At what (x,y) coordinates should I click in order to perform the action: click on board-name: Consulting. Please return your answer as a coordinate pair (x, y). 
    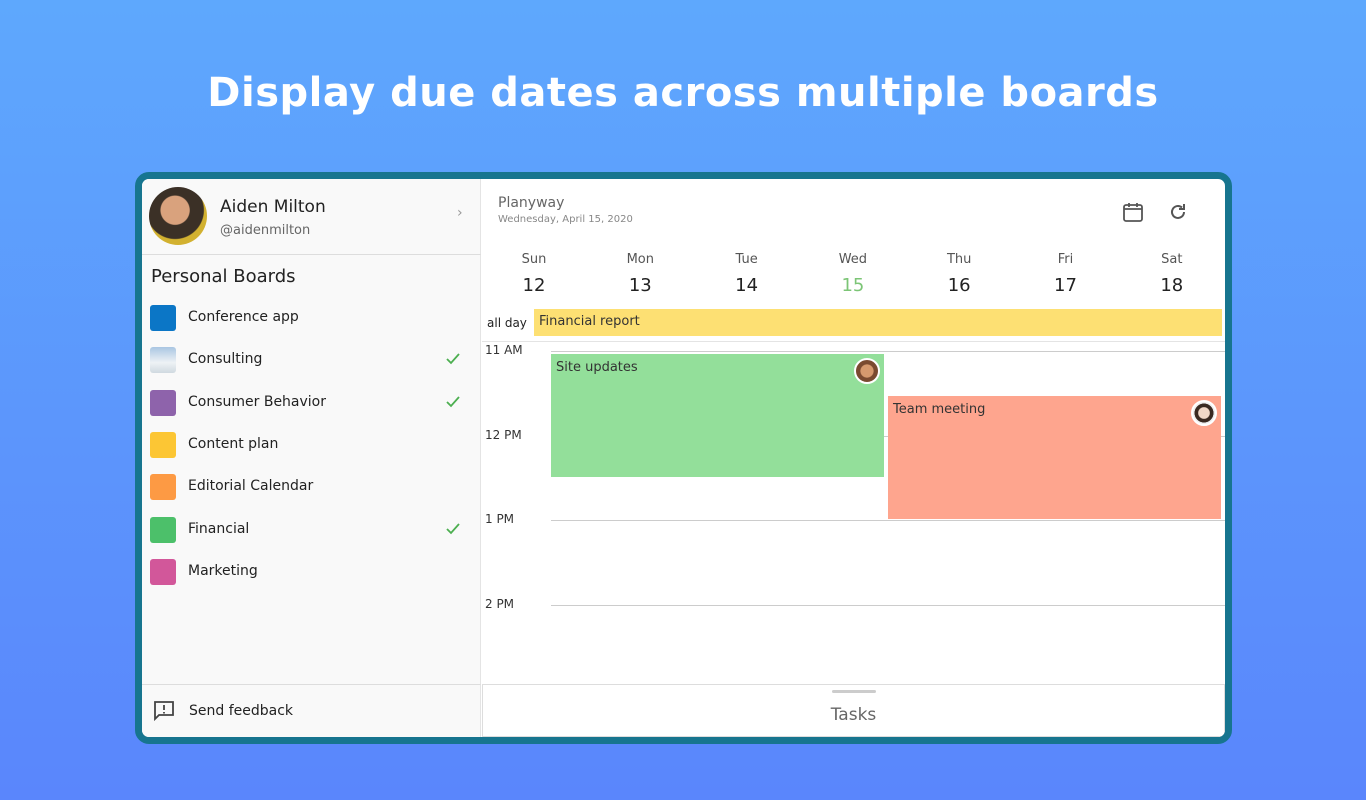
    Looking at the image, I should click on (225, 359).